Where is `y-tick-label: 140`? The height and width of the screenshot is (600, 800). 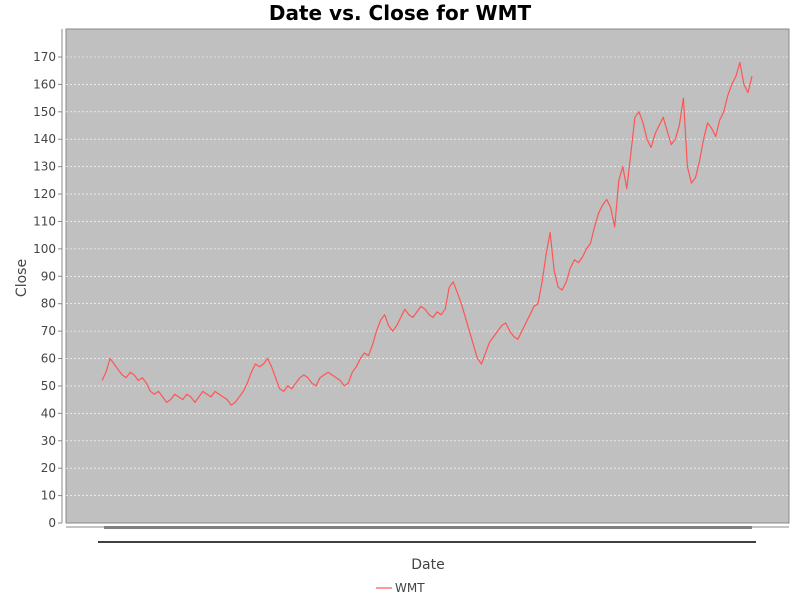
y-tick-label: 140 is located at coordinates (44, 139).